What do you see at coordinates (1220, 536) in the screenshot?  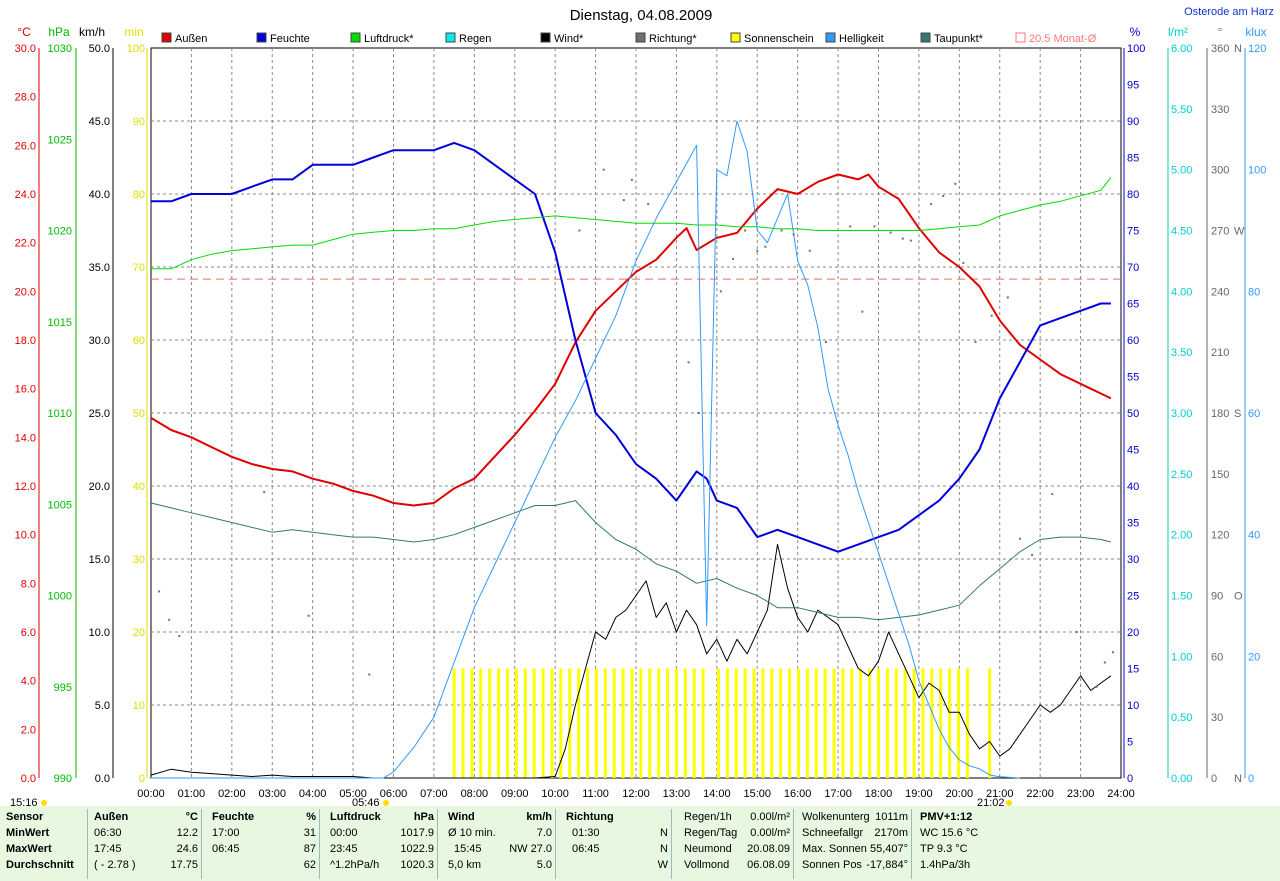 I see `axis-tick-direction: 120` at bounding box center [1220, 536].